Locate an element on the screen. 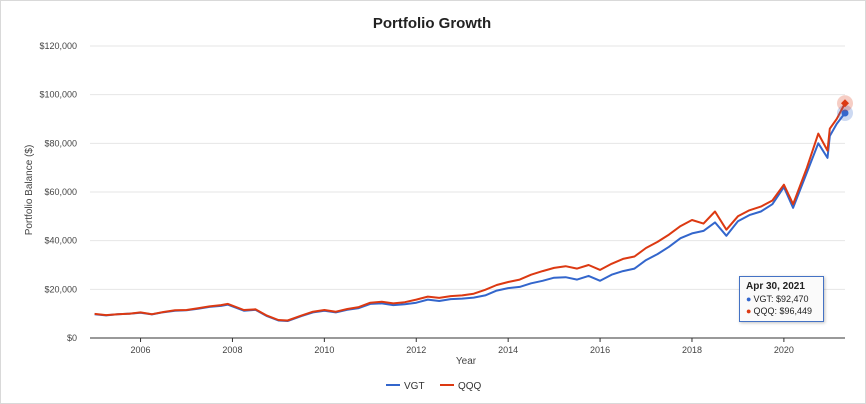  x-axis-label: Year is located at coordinates (466, 361).